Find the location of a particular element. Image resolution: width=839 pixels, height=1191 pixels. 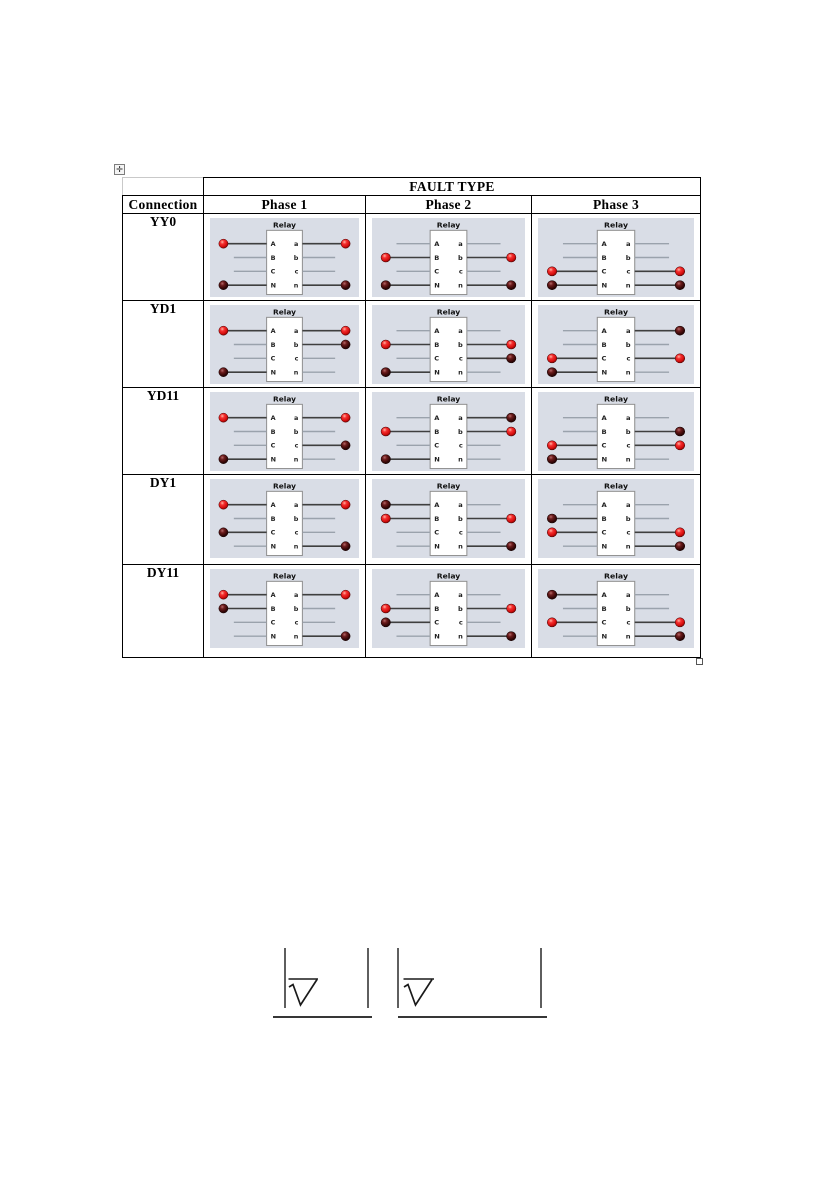

table-move-handle-icon: ✛ is located at coordinates (119, 169).